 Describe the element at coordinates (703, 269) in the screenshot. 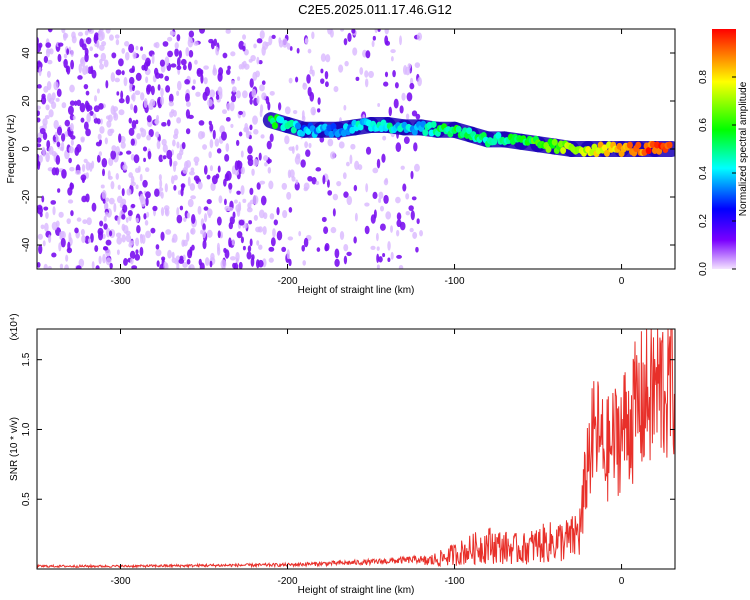

I see `colorbar-tick-label: 0.0` at that location.